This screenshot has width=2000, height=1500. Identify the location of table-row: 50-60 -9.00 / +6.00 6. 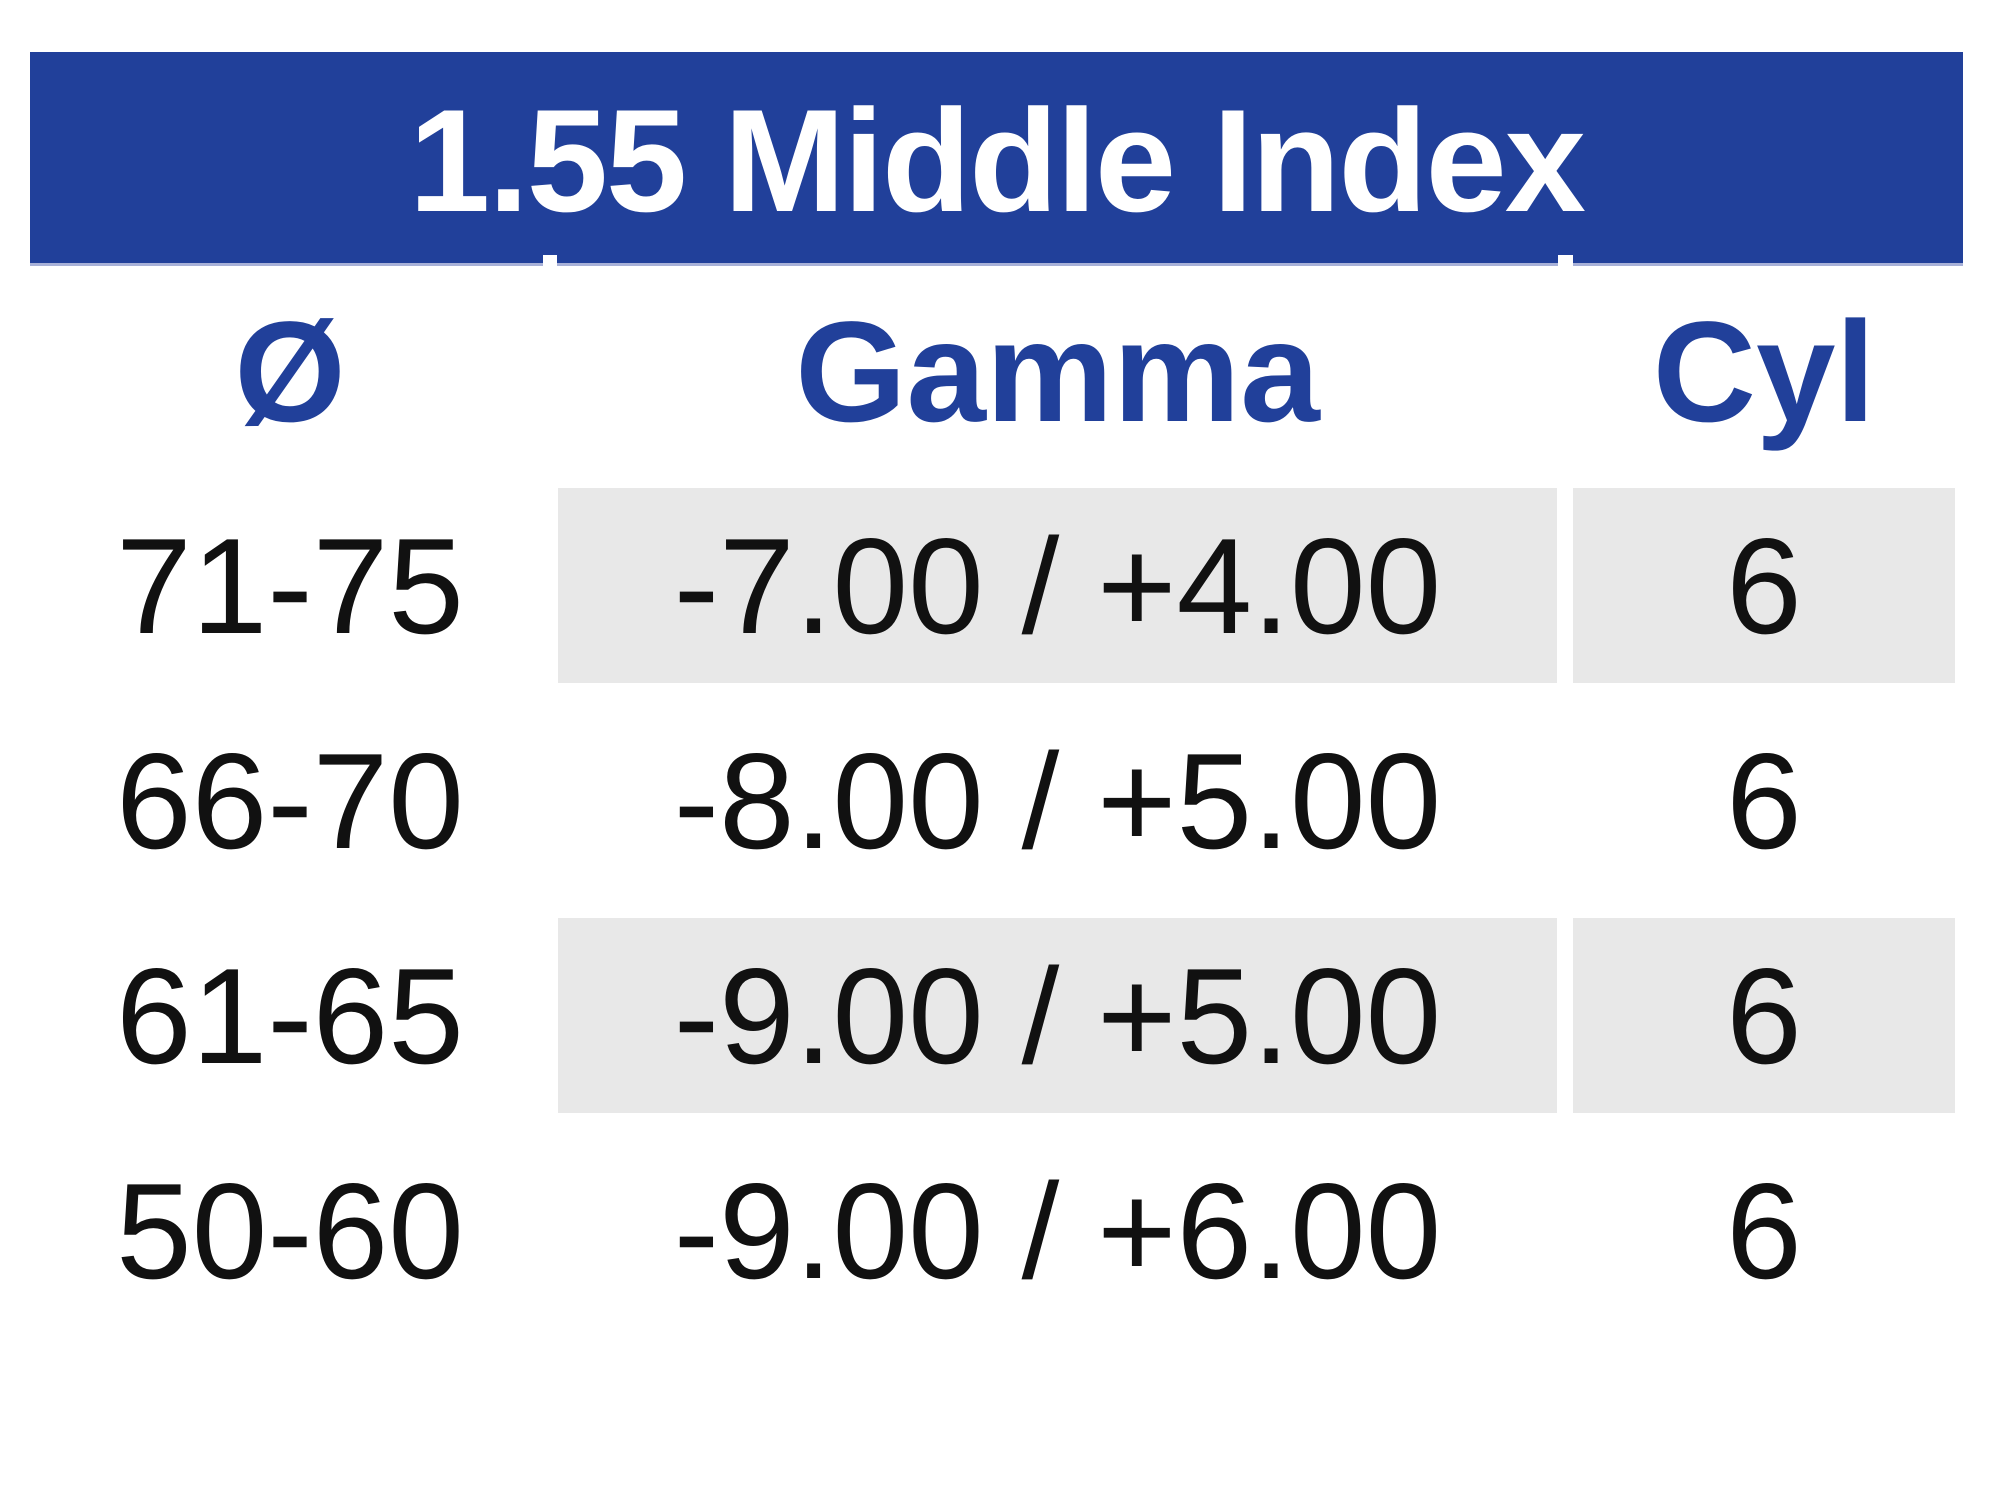
(996, 1230).